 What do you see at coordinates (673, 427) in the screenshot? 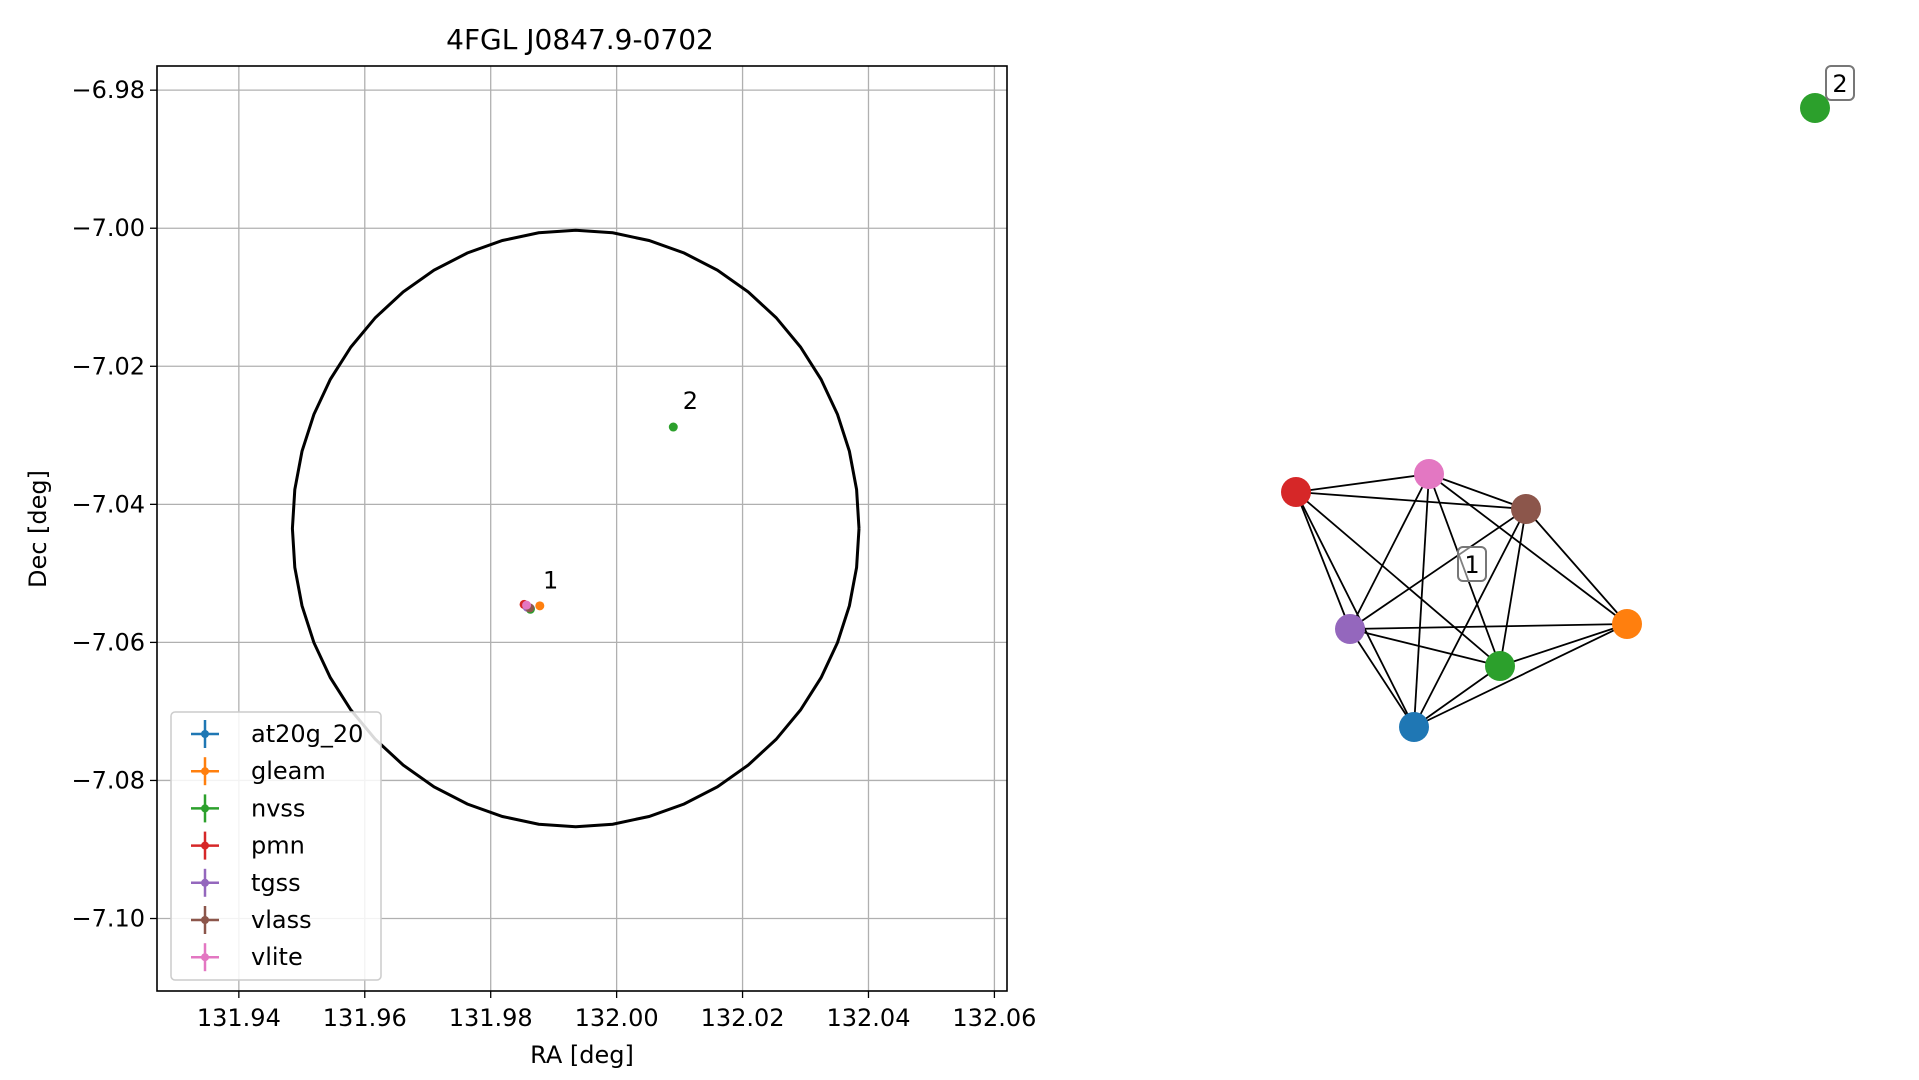
I see `point-nvss` at bounding box center [673, 427].